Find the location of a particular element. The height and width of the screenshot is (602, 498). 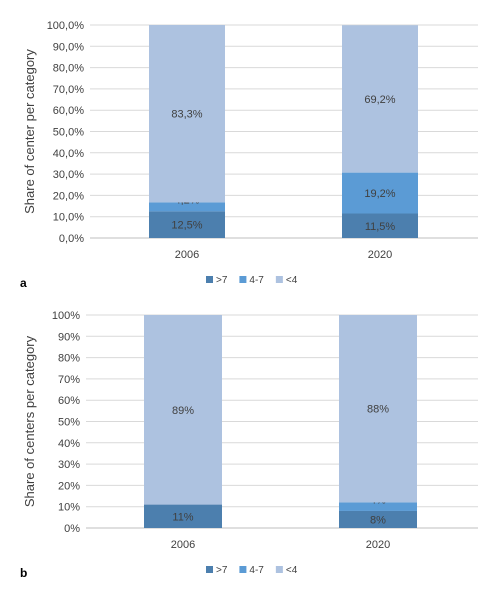

y-tick-label: 90,0% is located at coordinates (68, 47).